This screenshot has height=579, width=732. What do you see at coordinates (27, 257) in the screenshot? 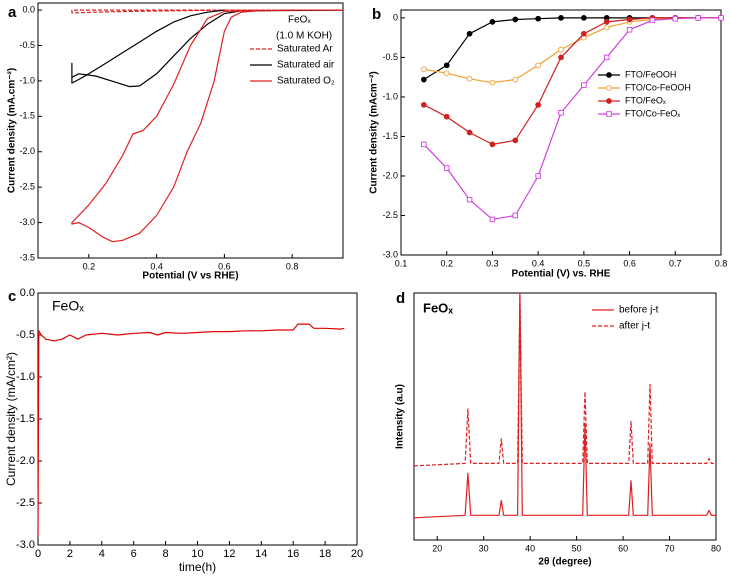
I see `y-tick-label: -3.5` at bounding box center [27, 257].